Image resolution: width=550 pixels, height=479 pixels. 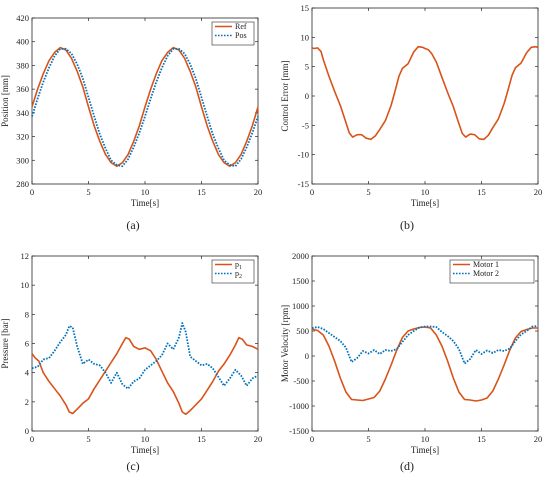 What do you see at coordinates (238, 265) in the screenshot?
I see `legend-label: p1` at bounding box center [238, 265].